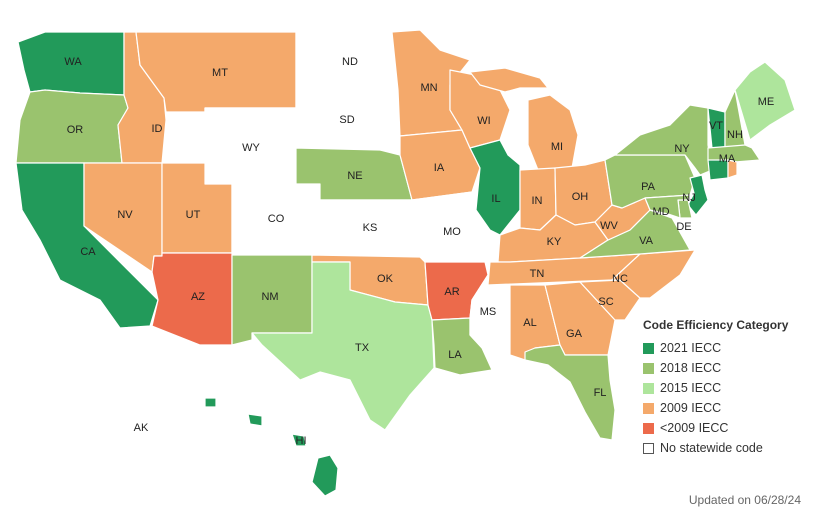  Describe the element at coordinates (452, 232) in the screenshot. I see `label-mo: MO` at that location.